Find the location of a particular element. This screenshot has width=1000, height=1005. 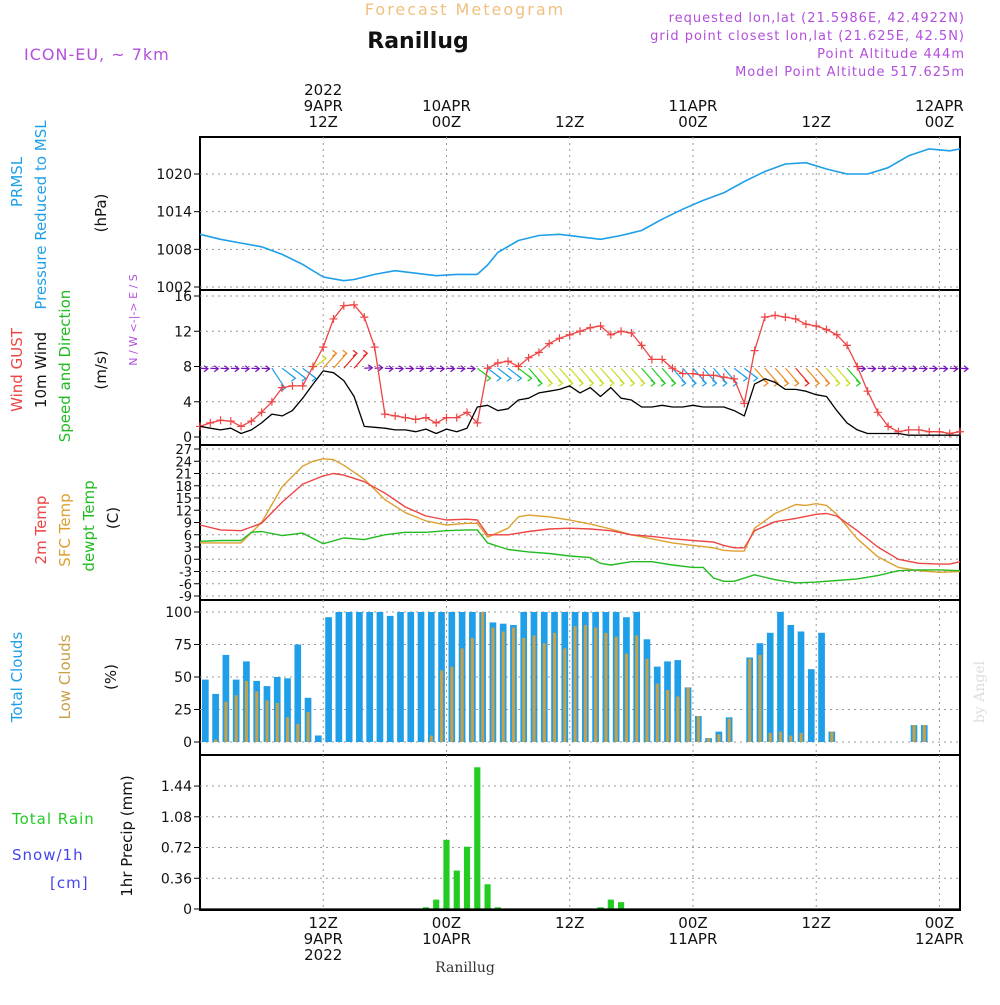

bottom-time-label: 11APR is located at coordinates (693, 939).